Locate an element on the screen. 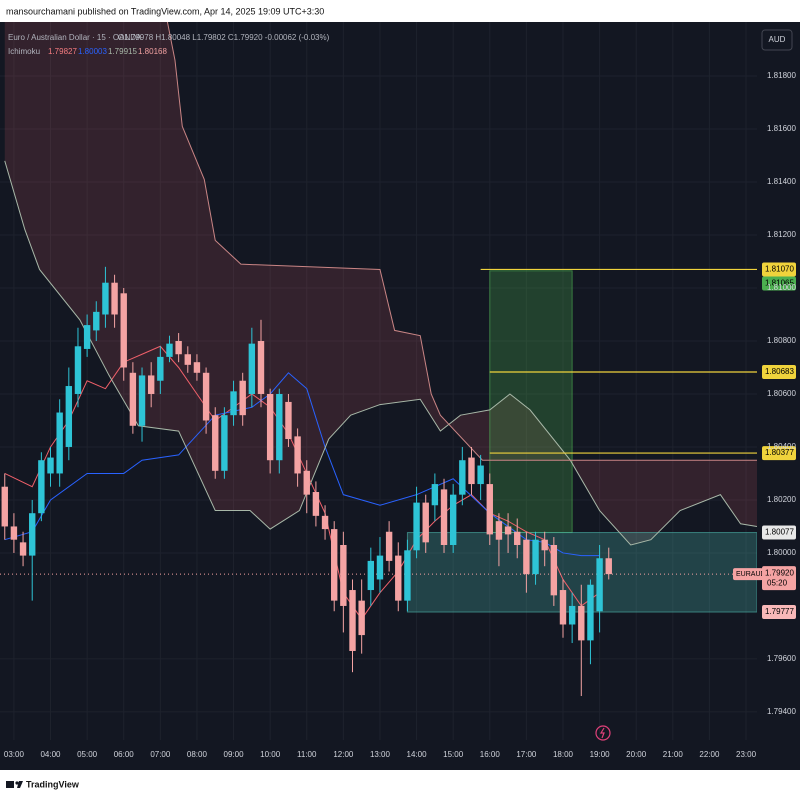 The width and height of the screenshot is (800, 800). symbol-box is located at coordinates (748, 574).